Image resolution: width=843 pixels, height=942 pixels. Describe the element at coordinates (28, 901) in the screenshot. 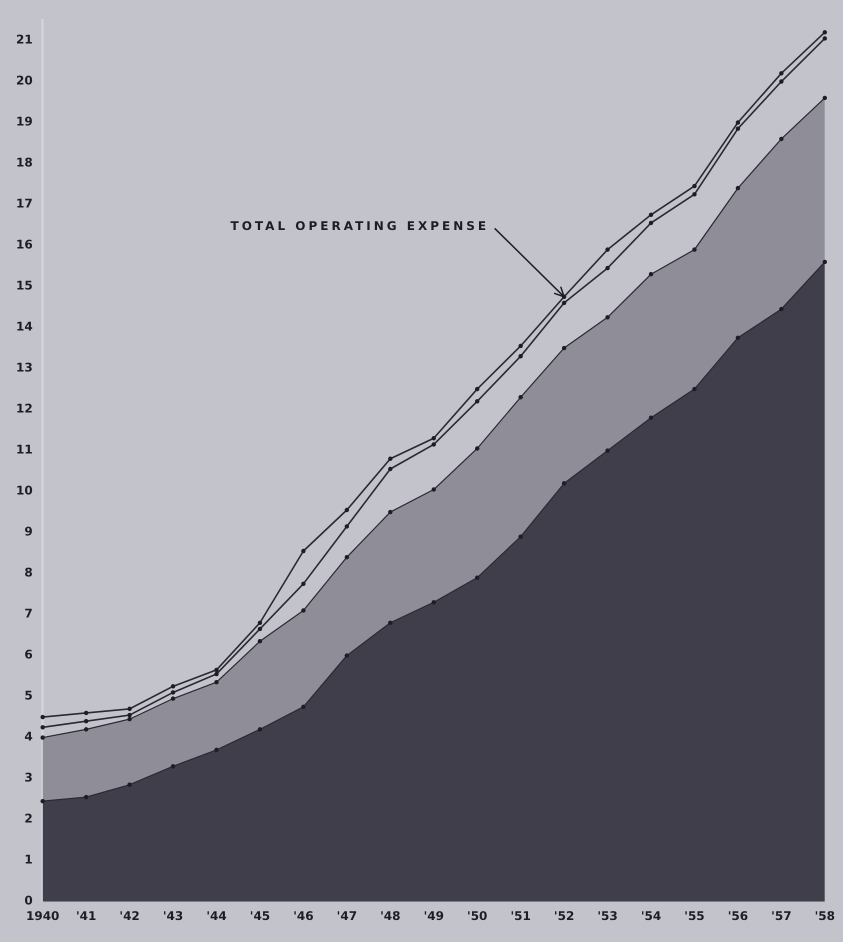

I see `y-tick-label: 0` at that location.